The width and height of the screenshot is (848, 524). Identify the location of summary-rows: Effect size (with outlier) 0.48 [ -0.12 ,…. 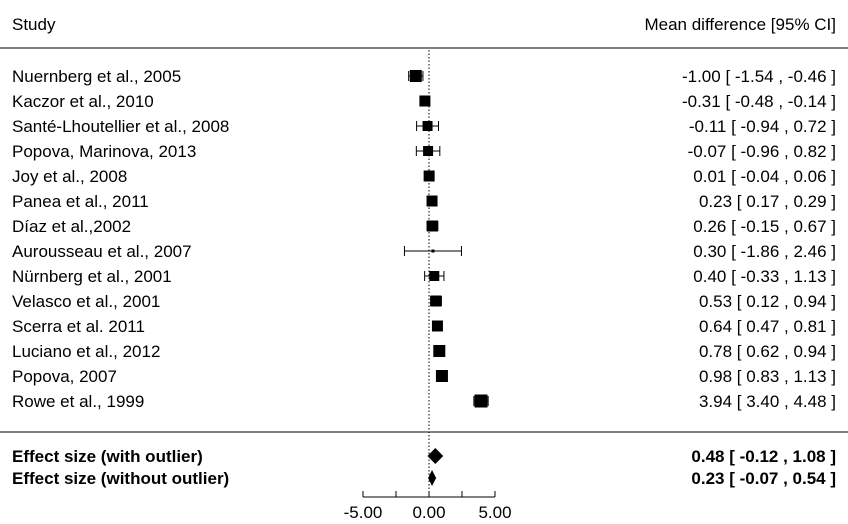
(424, 467).